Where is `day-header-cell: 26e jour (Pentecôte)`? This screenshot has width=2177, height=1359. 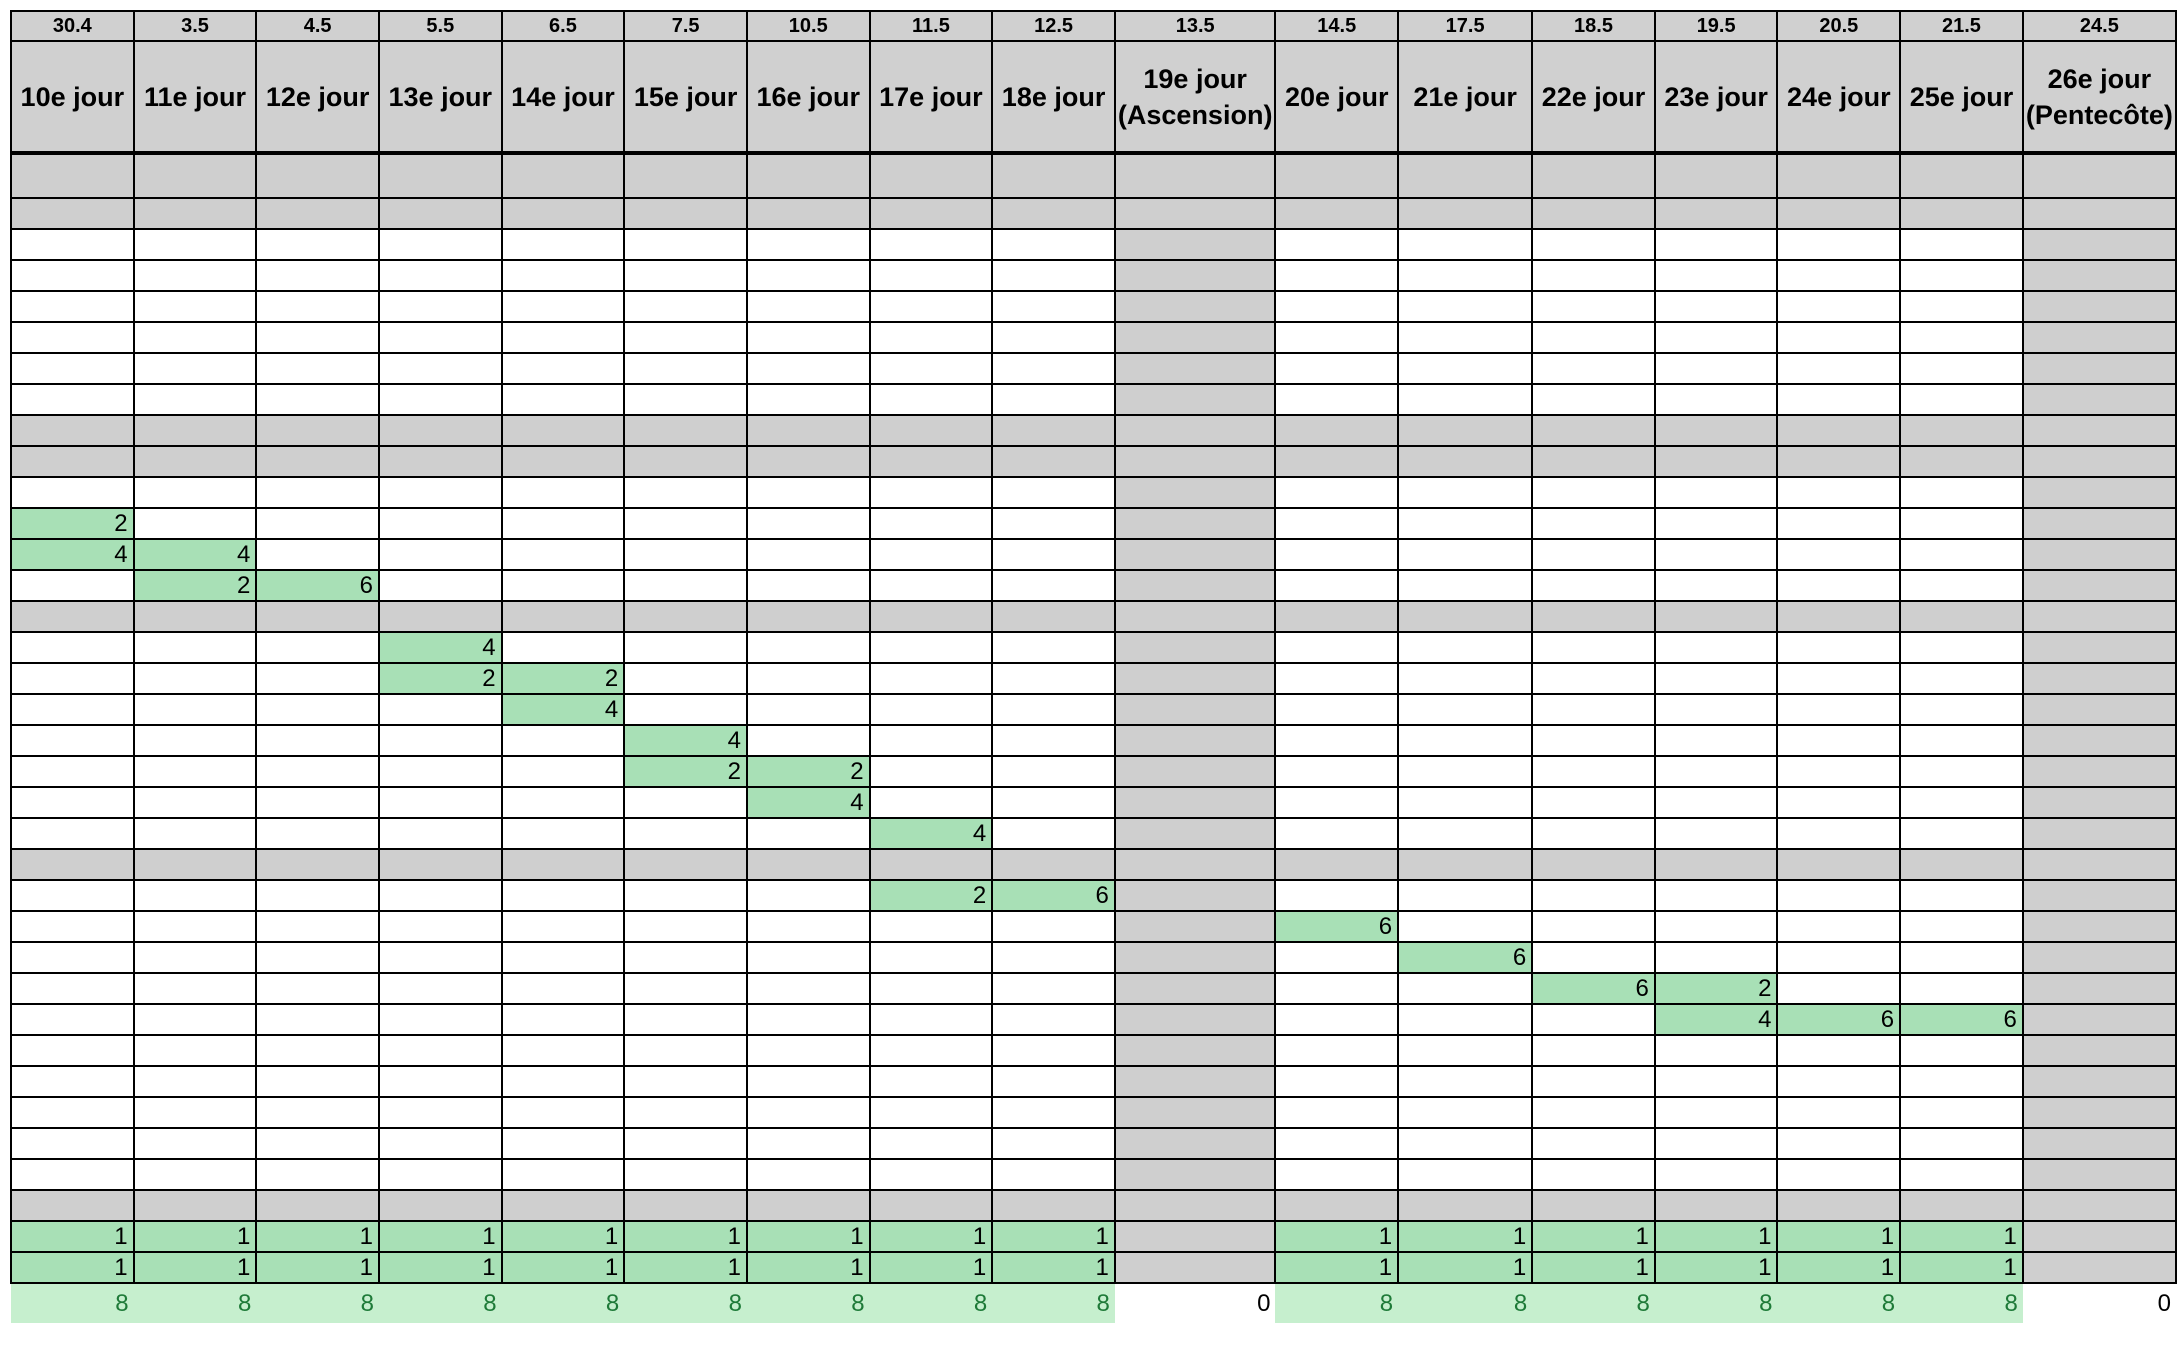
day-header-cell: 26e jour (Pentecôte) is located at coordinates (2099, 97).